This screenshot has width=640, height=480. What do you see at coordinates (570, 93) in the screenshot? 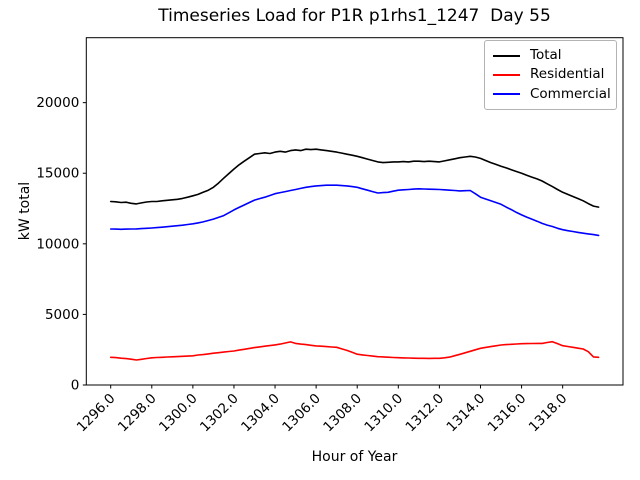
I see `legend-label-commercial: Commercial` at bounding box center [570, 93].